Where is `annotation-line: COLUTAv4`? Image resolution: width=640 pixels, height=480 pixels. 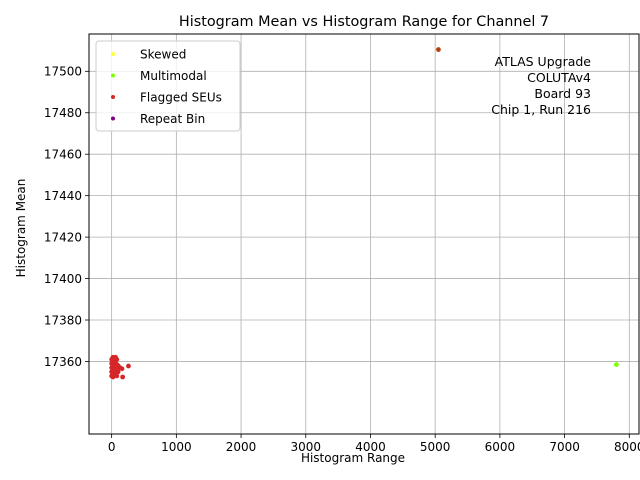
annotation-line: COLUTAv4 is located at coordinates (559, 77).